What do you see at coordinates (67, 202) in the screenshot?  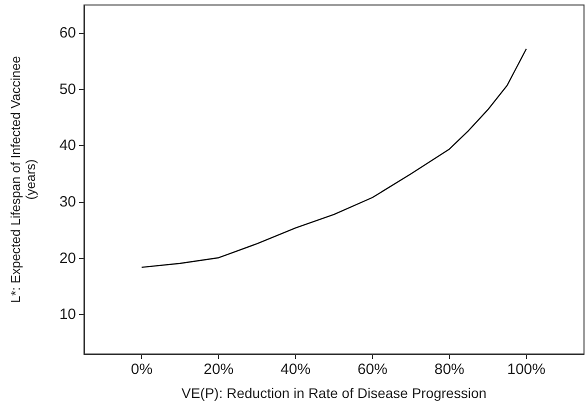 I see `y-tick-label: 30` at bounding box center [67, 202].